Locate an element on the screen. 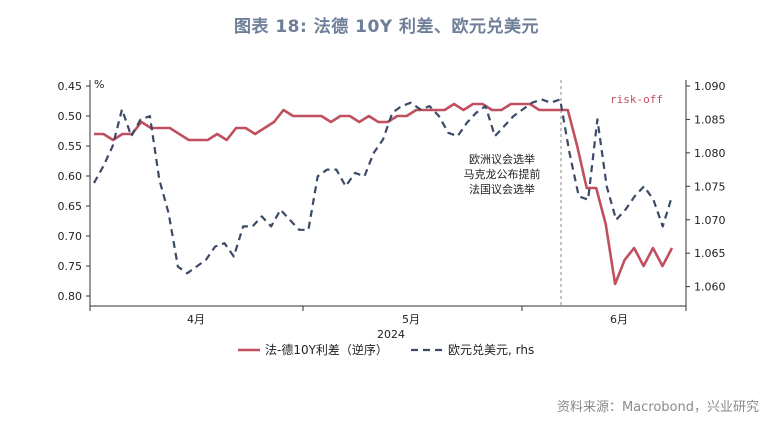  x-tick-label: 4月 is located at coordinates (196, 319).